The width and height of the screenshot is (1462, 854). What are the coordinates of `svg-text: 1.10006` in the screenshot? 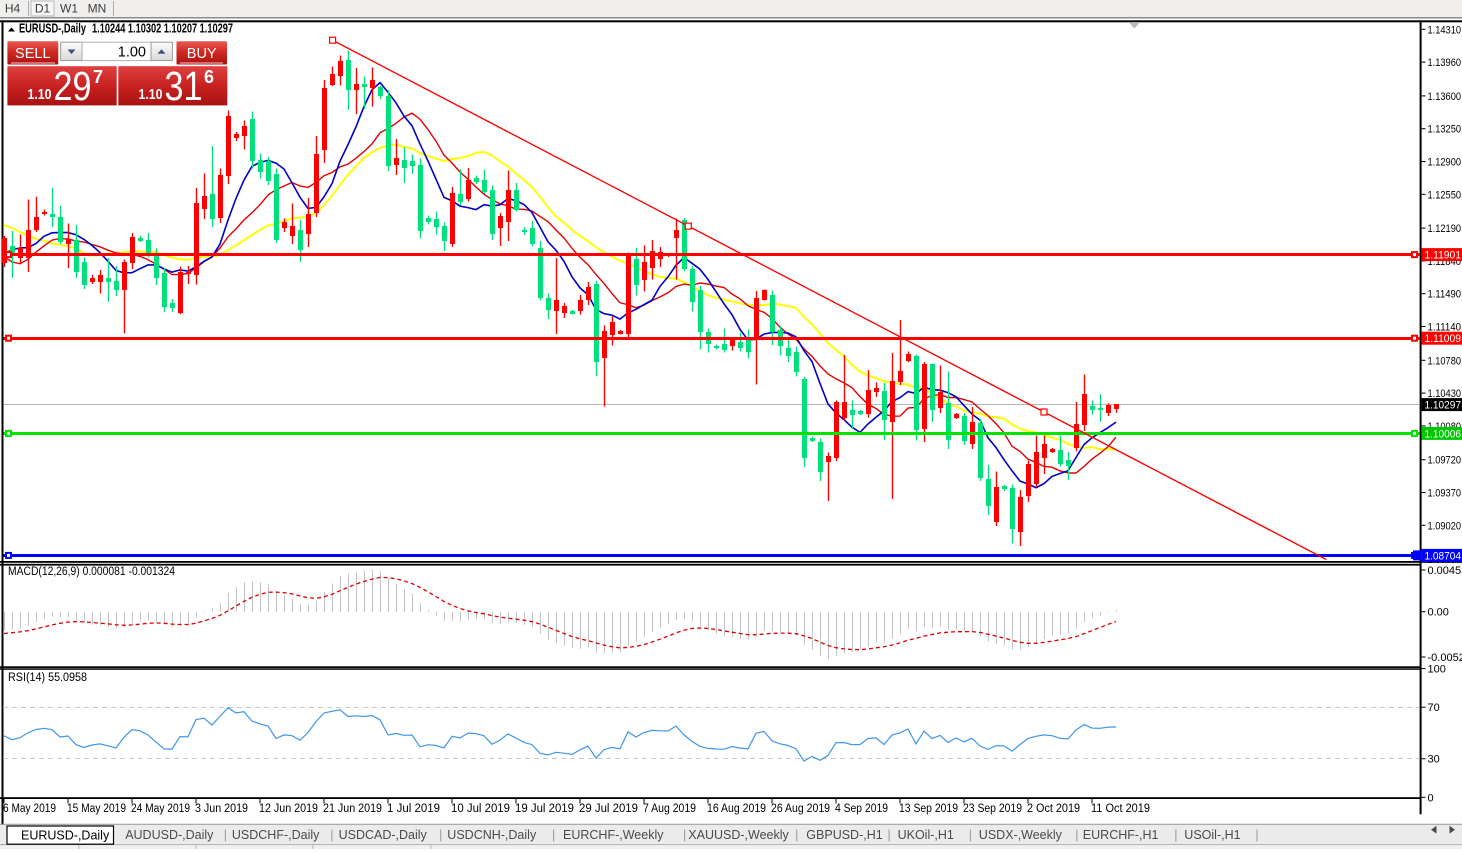 It's located at (1443, 434).